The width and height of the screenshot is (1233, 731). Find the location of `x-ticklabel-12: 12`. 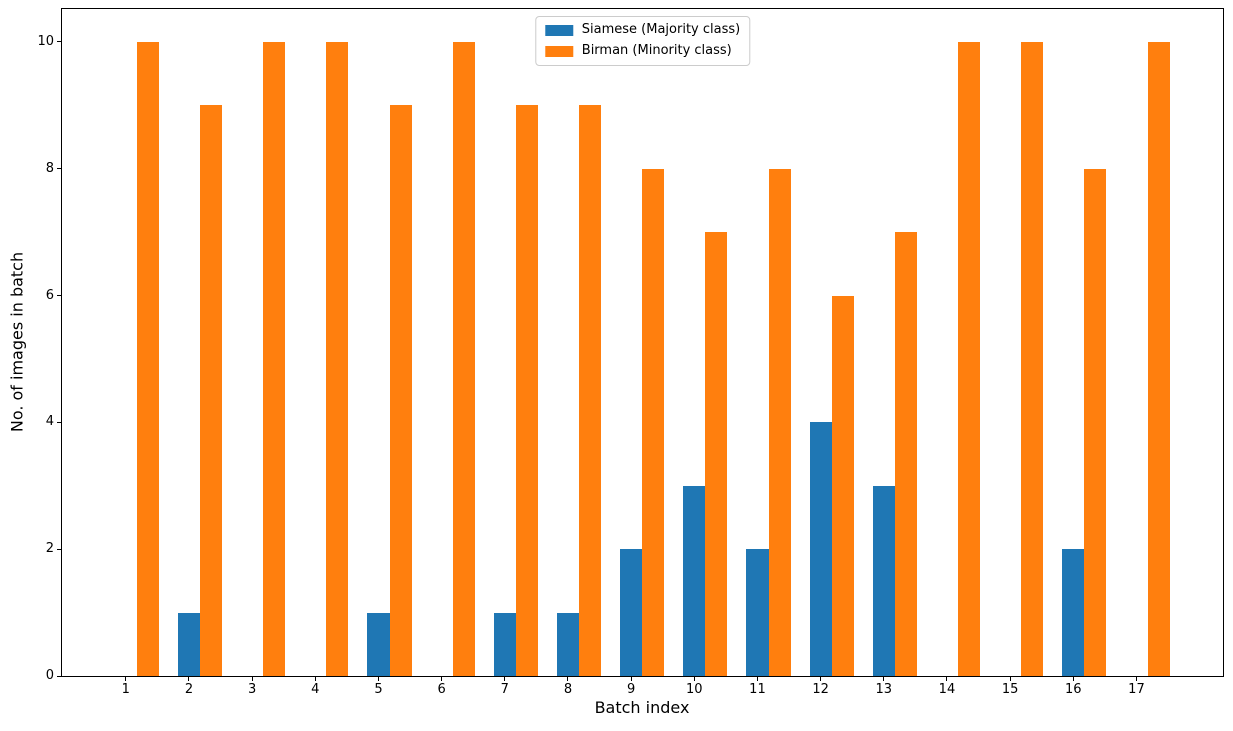

x-ticklabel-12: 12 is located at coordinates (820, 689).